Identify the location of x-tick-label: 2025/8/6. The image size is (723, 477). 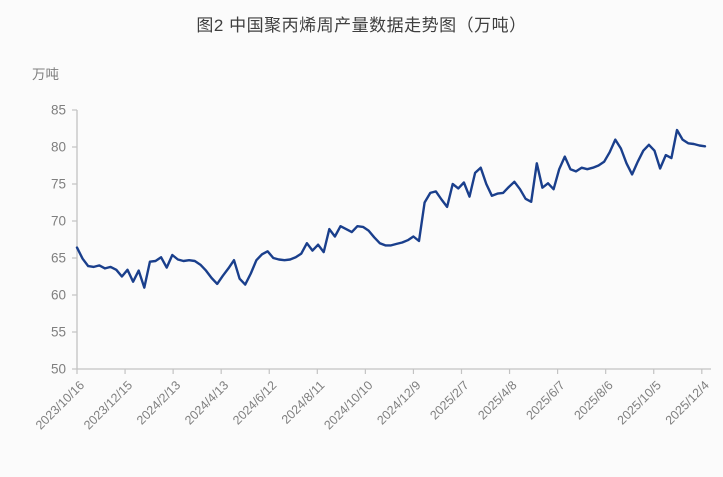
(593, 400).